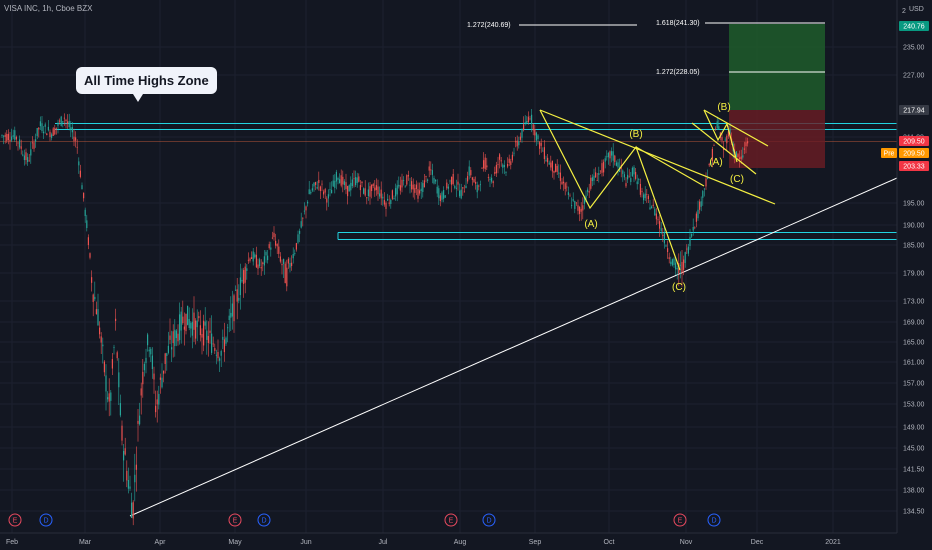 The width and height of the screenshot is (932, 550). I want to click on fib-label-1272-b: 1.272(228.05), so click(678, 72).